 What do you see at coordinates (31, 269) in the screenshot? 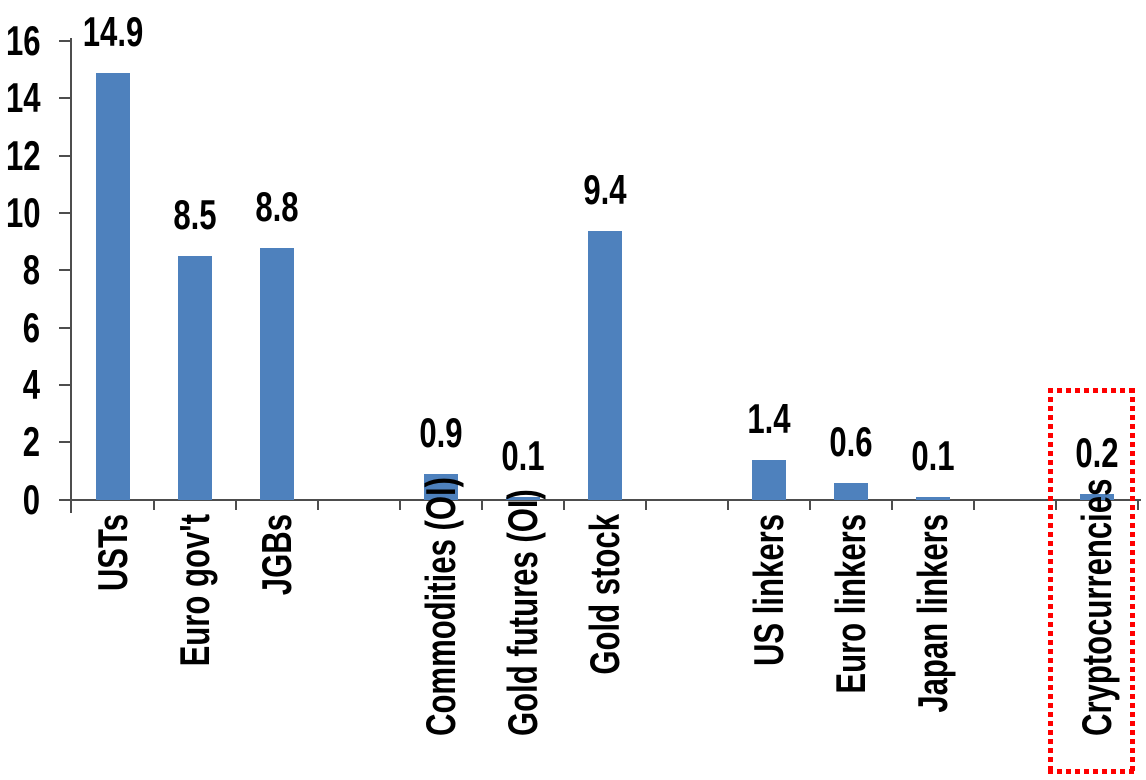
I see `y-tick-label: 8` at bounding box center [31, 269].